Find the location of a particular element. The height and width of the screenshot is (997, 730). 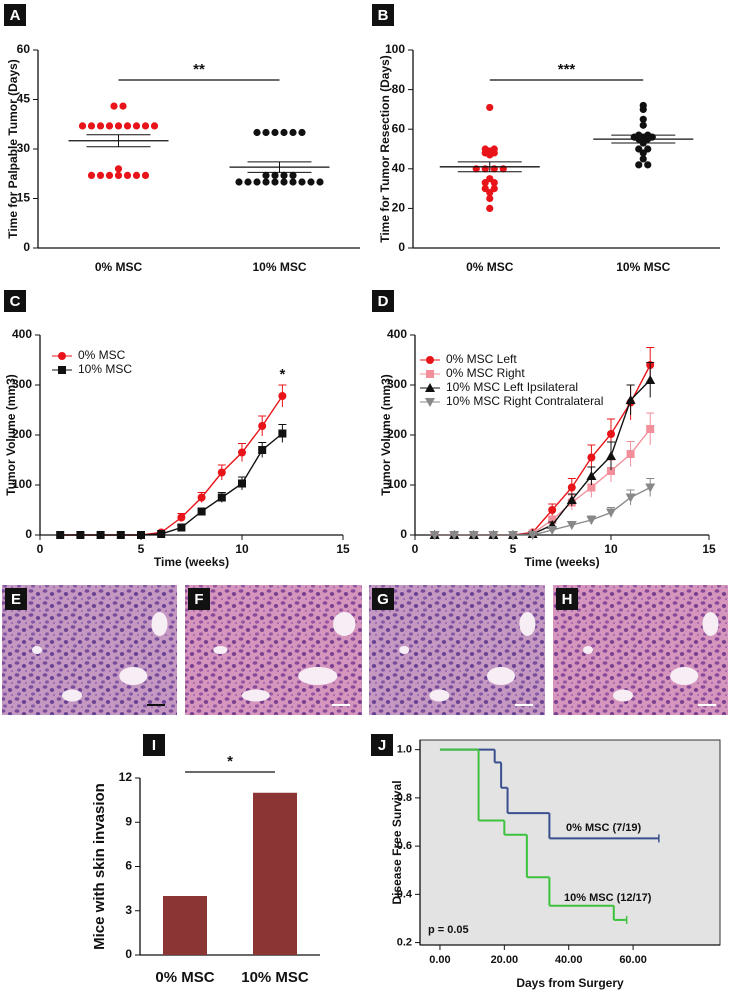

y-tick-label: 12 is located at coordinates (126, 777).